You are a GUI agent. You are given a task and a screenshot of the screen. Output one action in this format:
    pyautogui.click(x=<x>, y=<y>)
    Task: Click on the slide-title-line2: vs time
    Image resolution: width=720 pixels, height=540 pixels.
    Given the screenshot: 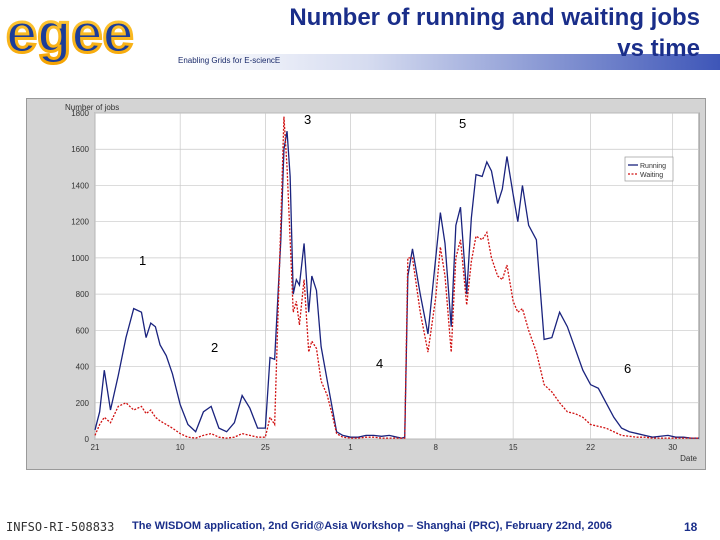 What is the action you would take?
    pyautogui.click(x=658, y=48)
    